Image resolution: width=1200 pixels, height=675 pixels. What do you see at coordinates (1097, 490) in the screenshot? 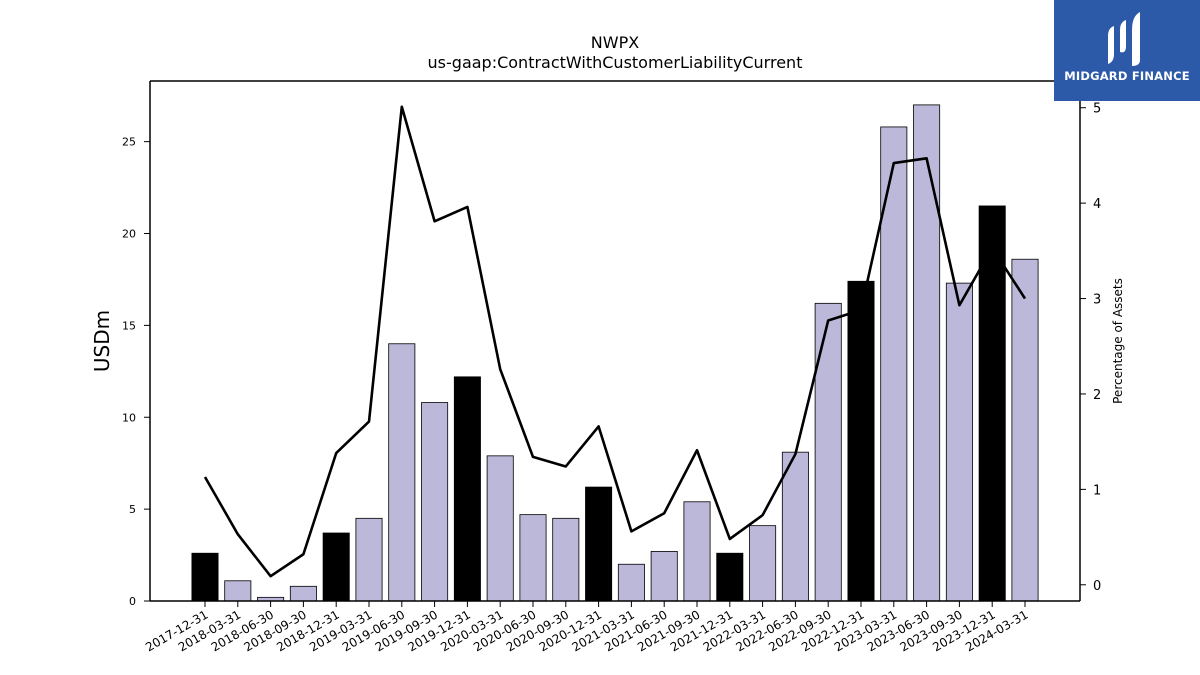
I see `y2-tick-label: 1` at bounding box center [1097, 490].